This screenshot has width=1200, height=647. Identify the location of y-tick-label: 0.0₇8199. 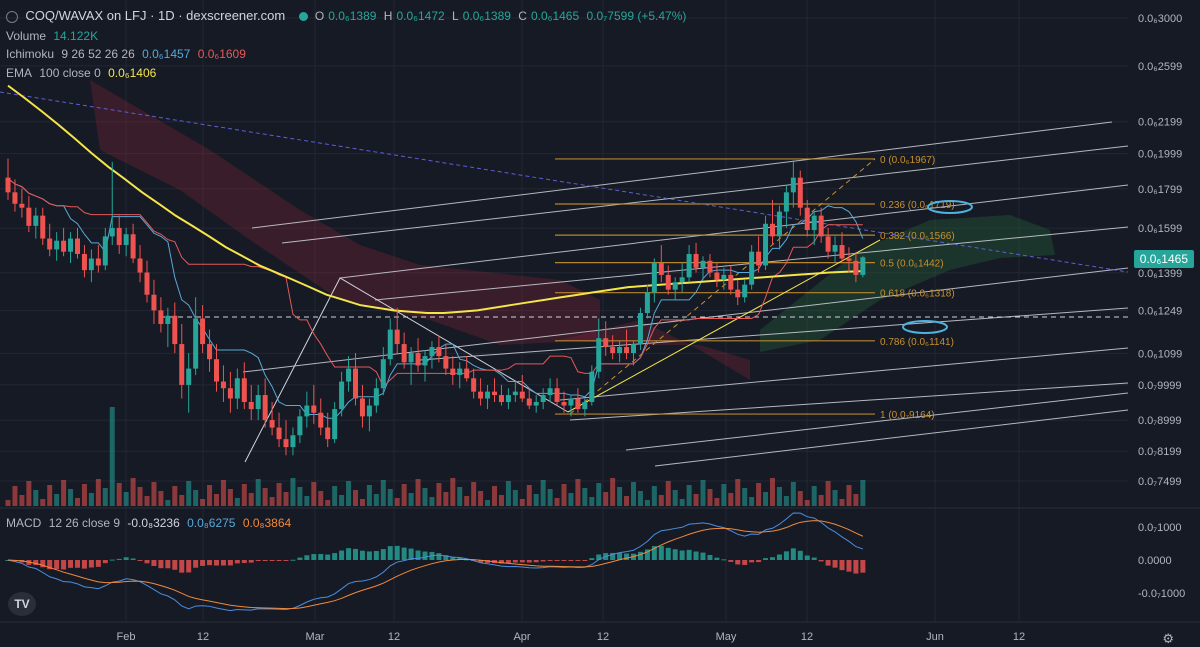
(1160, 452).